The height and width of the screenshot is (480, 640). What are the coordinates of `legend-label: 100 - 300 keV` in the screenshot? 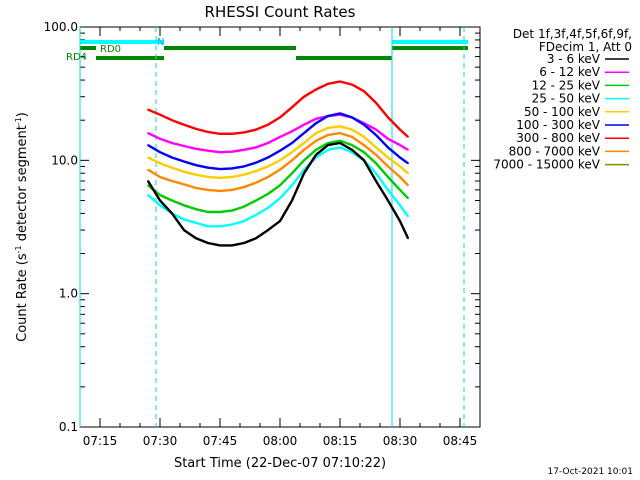 It's located at (558, 125).